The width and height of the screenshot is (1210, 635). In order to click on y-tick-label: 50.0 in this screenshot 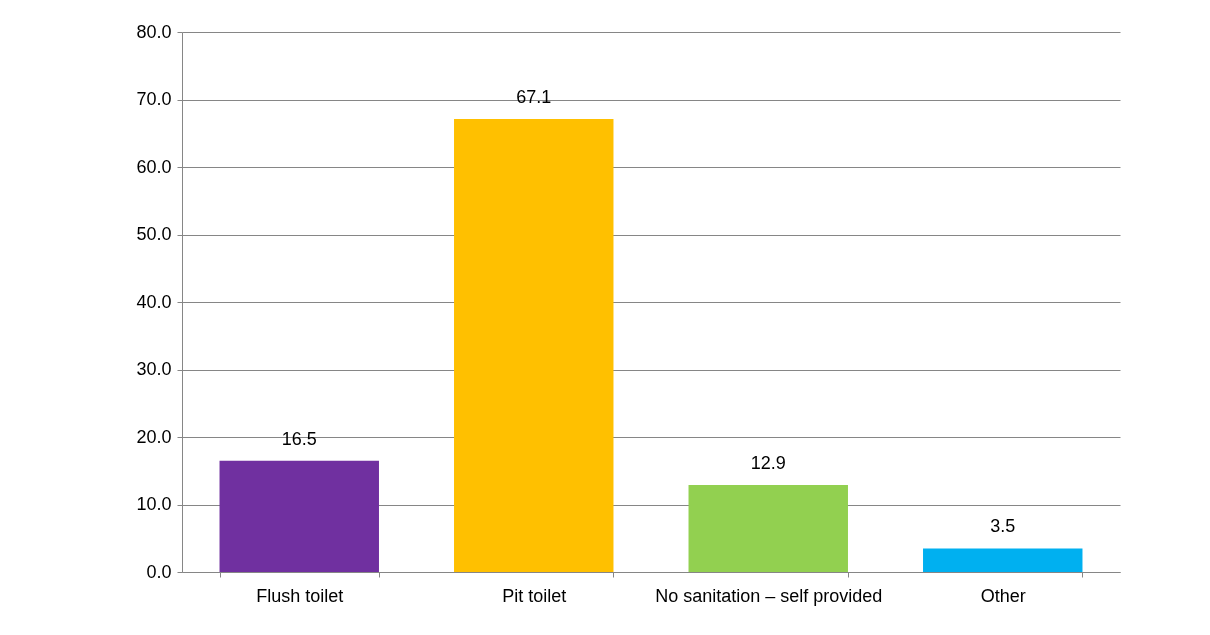, I will do `click(154, 234)`.